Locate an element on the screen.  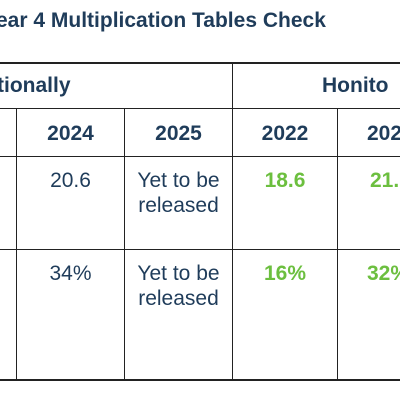
table-divider-group-split is located at coordinates (232, 221).